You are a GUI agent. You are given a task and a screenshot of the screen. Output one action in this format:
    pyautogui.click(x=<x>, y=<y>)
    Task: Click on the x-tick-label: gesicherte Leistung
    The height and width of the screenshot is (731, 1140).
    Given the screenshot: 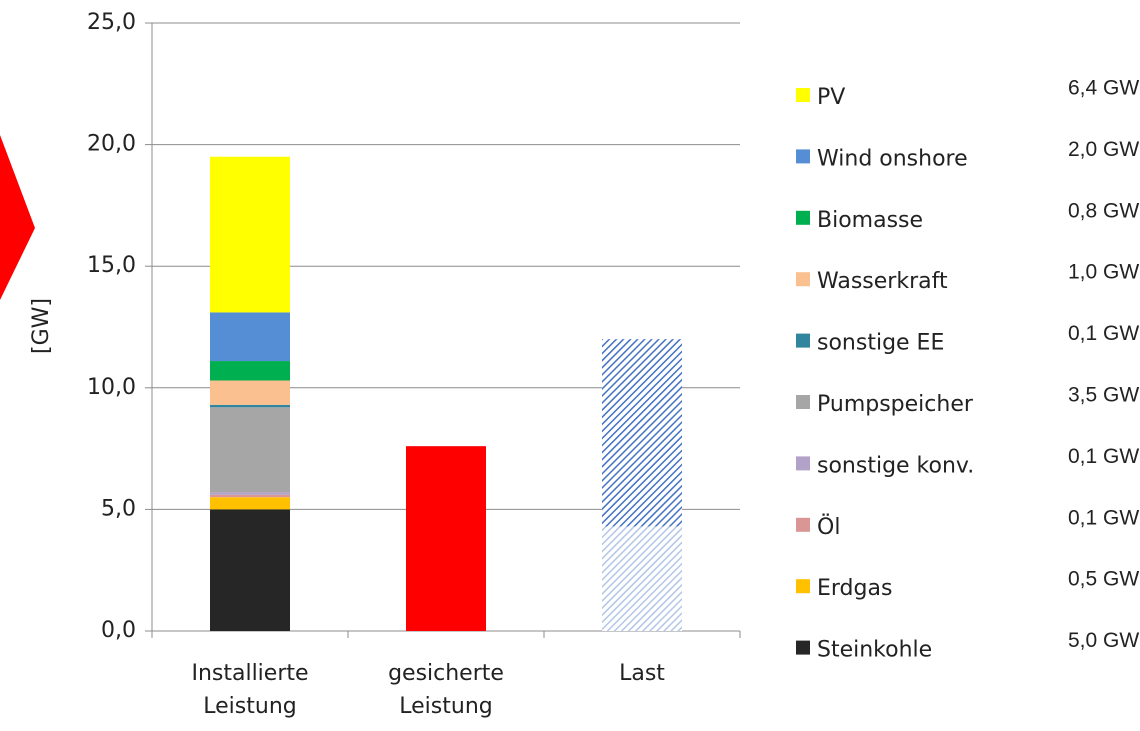 What is the action you would take?
    pyautogui.click(x=446, y=690)
    